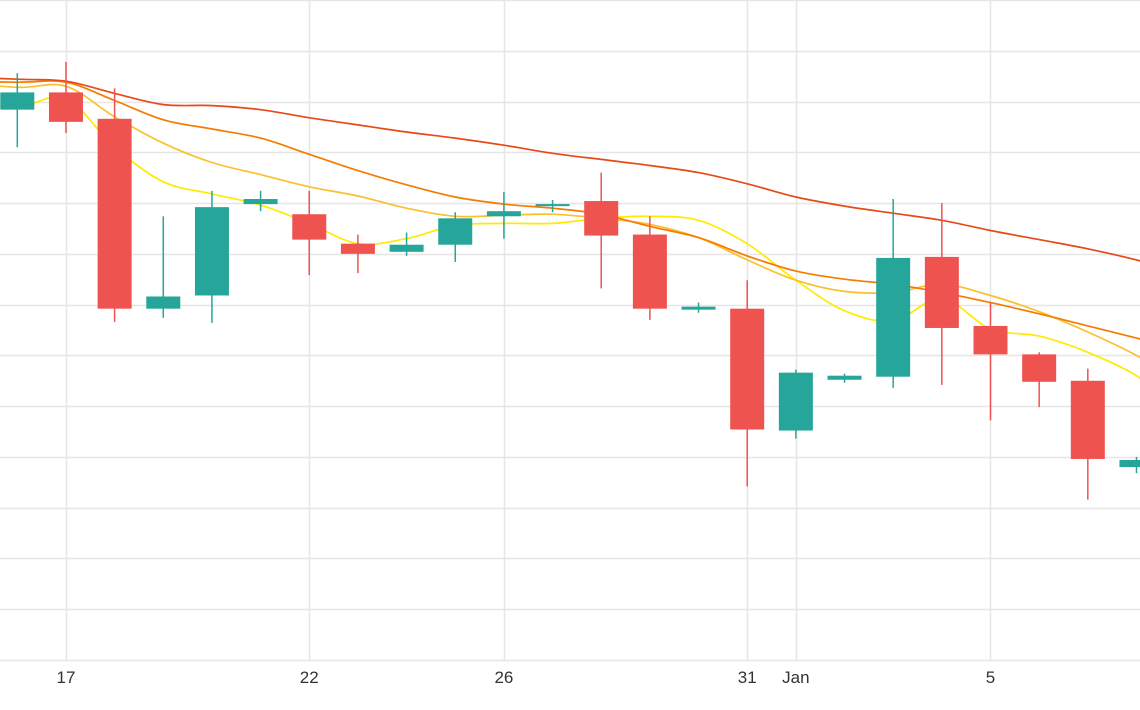 This screenshot has height=710, width=1140. Describe the element at coordinates (990, 677) in the screenshot. I see `x-tick-label: 5` at that location.